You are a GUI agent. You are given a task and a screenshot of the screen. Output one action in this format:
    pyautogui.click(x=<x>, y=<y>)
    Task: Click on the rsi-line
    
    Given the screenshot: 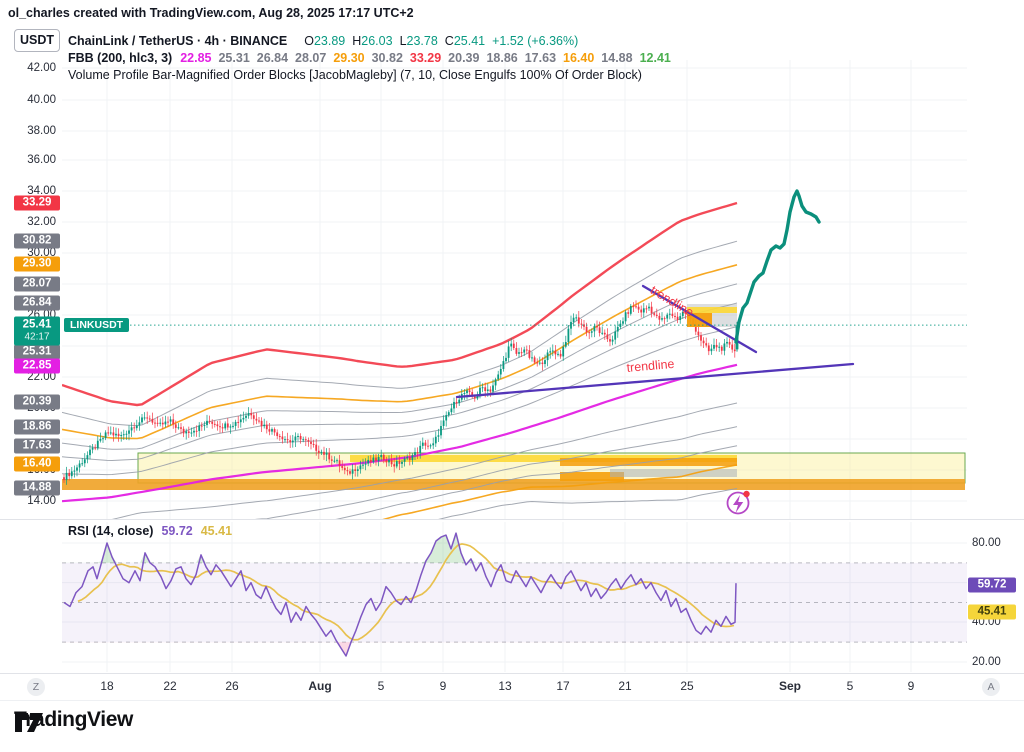 What is the action you would take?
    pyautogui.click(x=400, y=594)
    